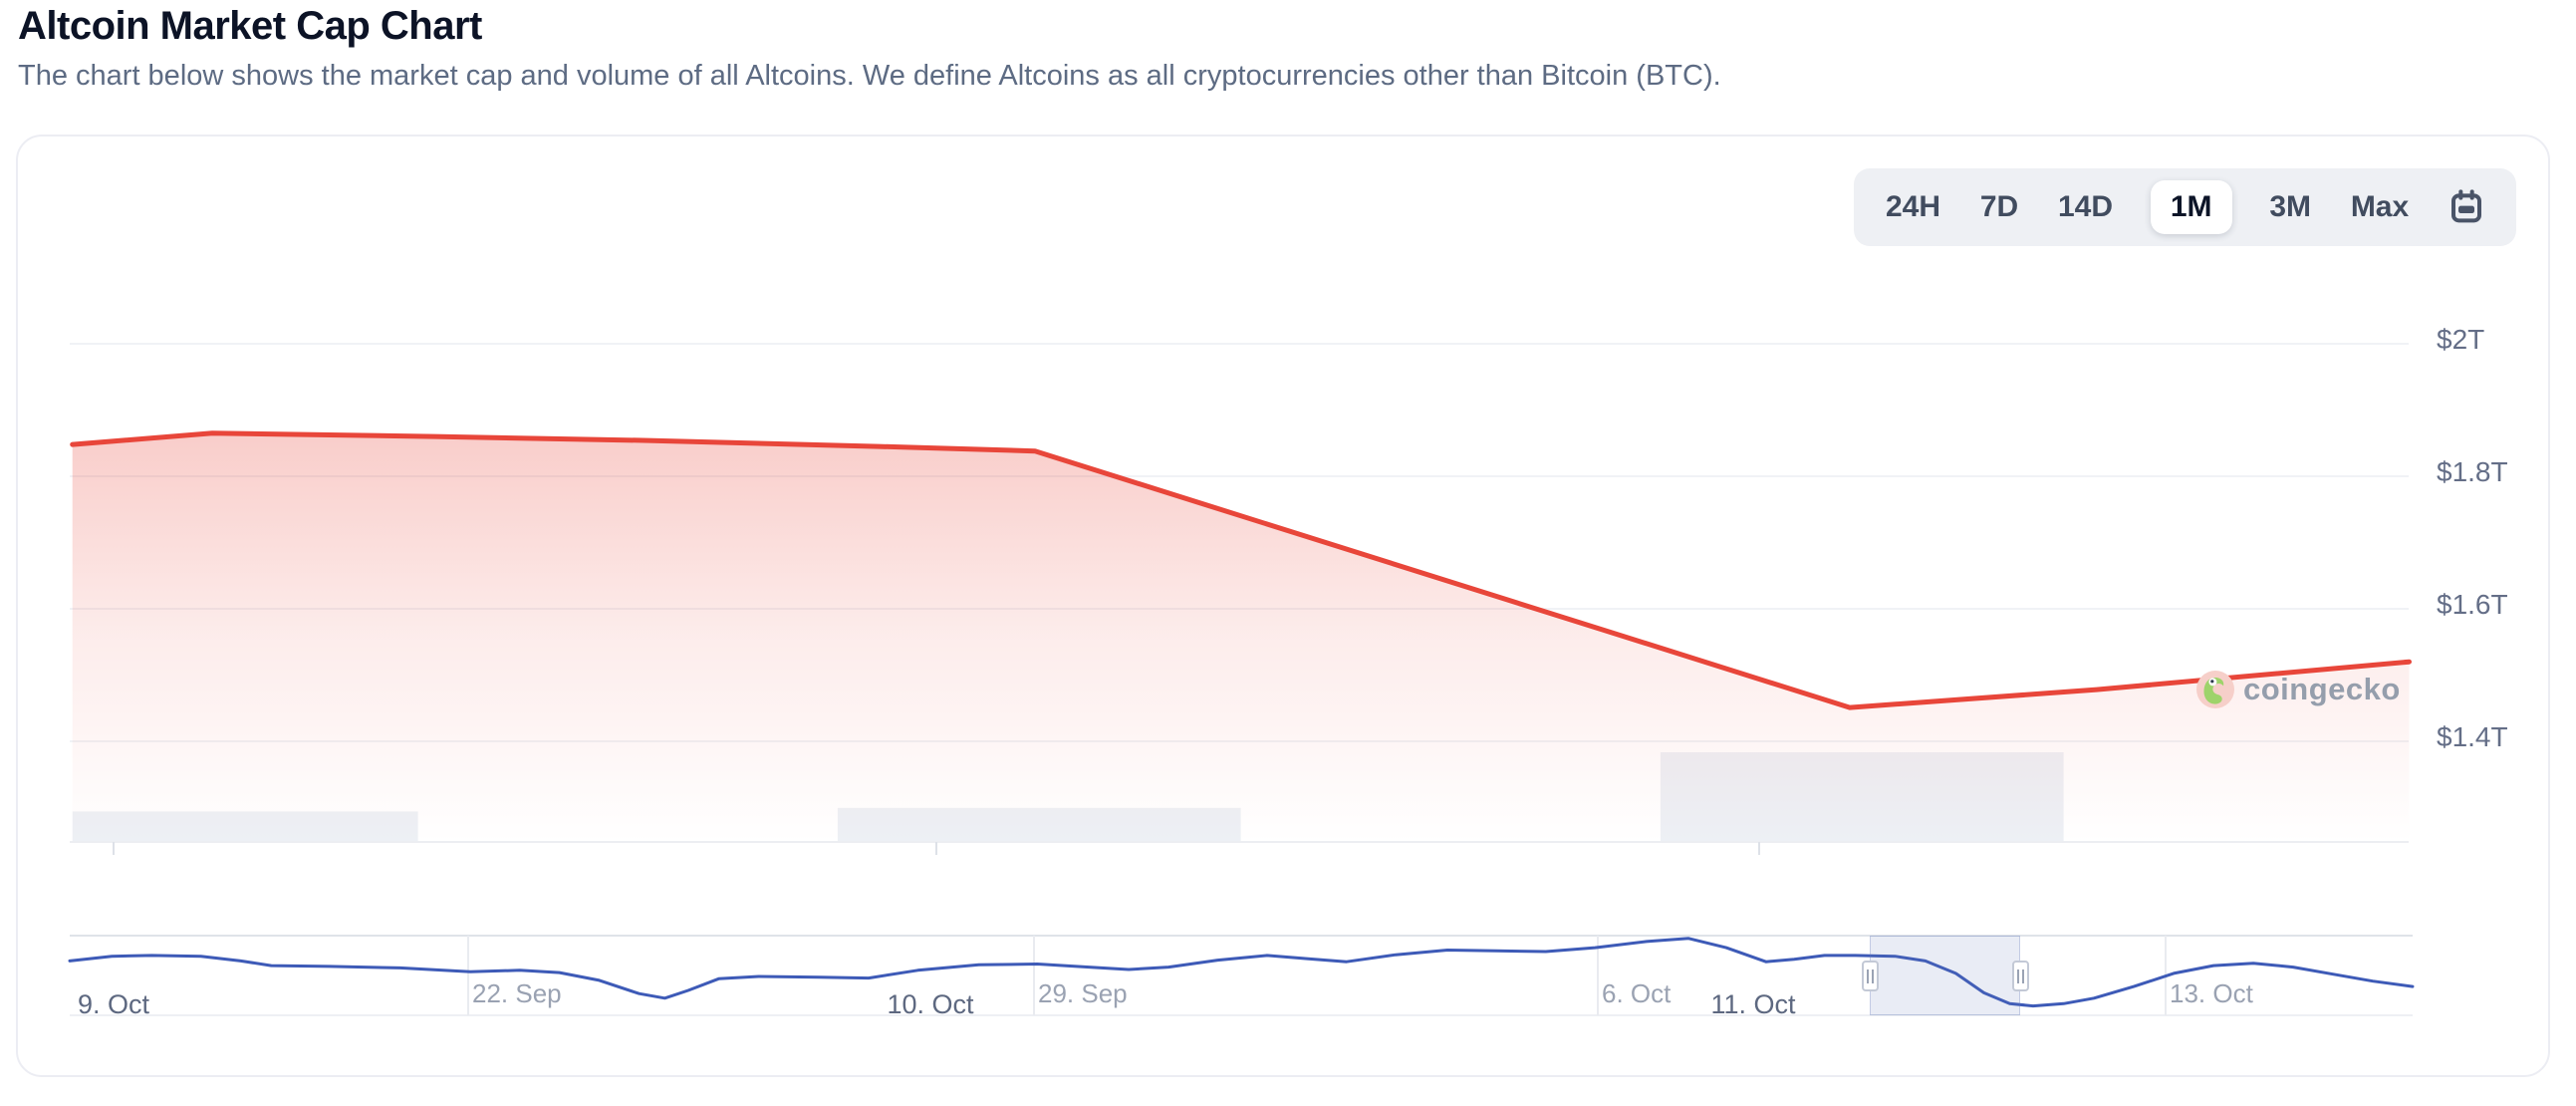 Image resolution: width=2576 pixels, height=1106 pixels. What do you see at coordinates (2211, 993) in the screenshot?
I see `nav-label-13-oct: 13. Oct` at bounding box center [2211, 993].